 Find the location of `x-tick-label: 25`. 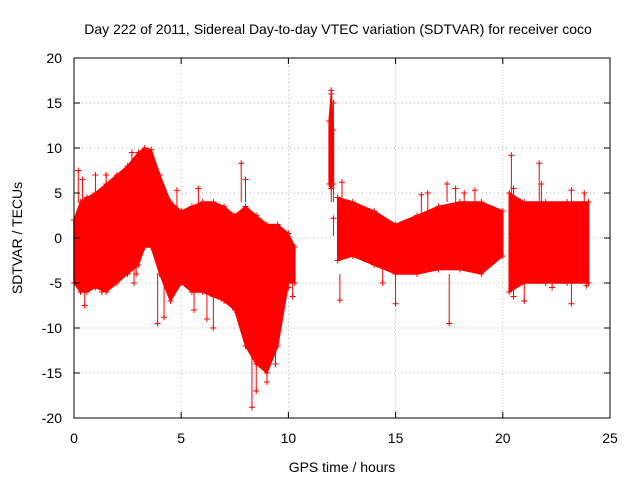

x-tick-label: 25 is located at coordinates (610, 438).